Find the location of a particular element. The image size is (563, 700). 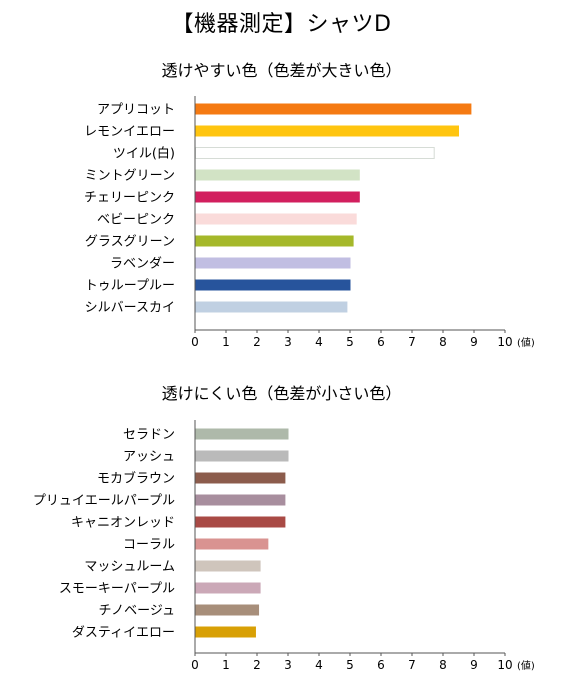

category-label: グラスグリーン is located at coordinates (130, 242).